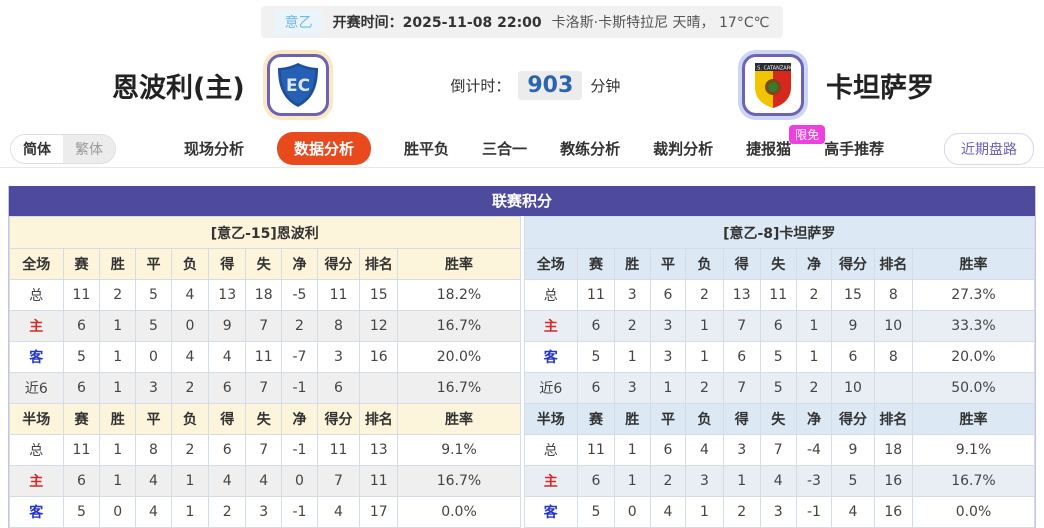  I want to click on standings-row: 总 11 2 5 4 13 18 -5 11 15 18.2%, so click(265, 295).